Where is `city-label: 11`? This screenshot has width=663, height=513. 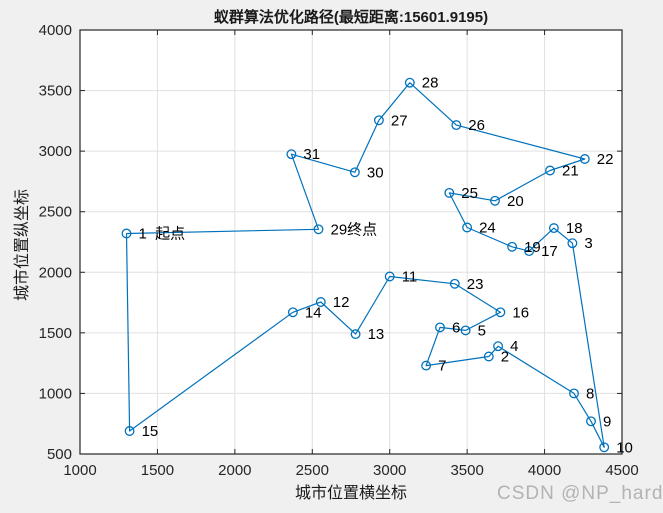
city-label: 11 is located at coordinates (410, 277).